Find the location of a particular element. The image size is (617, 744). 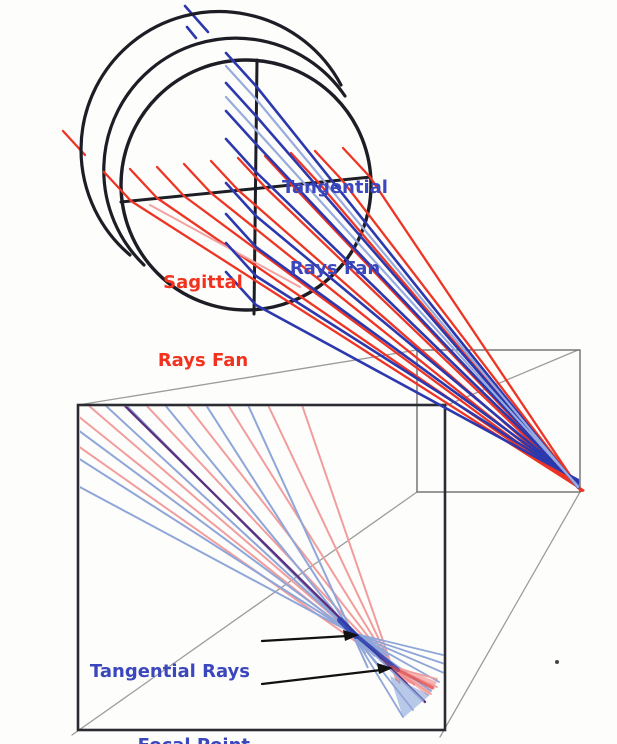

sagittal-ray-light is located at coordinates (225, 246).